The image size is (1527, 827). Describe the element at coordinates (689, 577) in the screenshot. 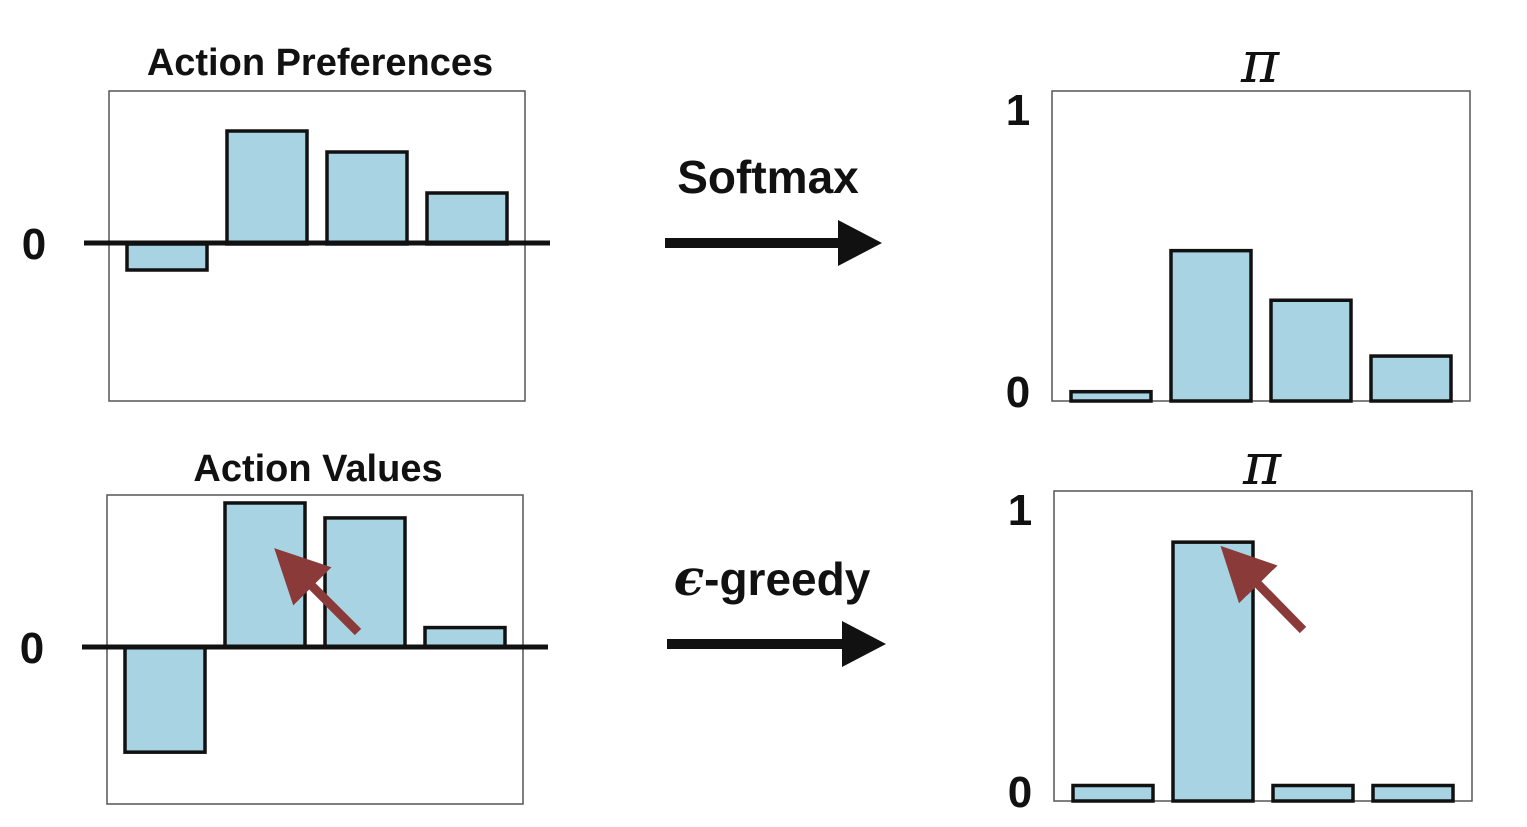

I see `epsilon-symbol: ϵ` at that location.